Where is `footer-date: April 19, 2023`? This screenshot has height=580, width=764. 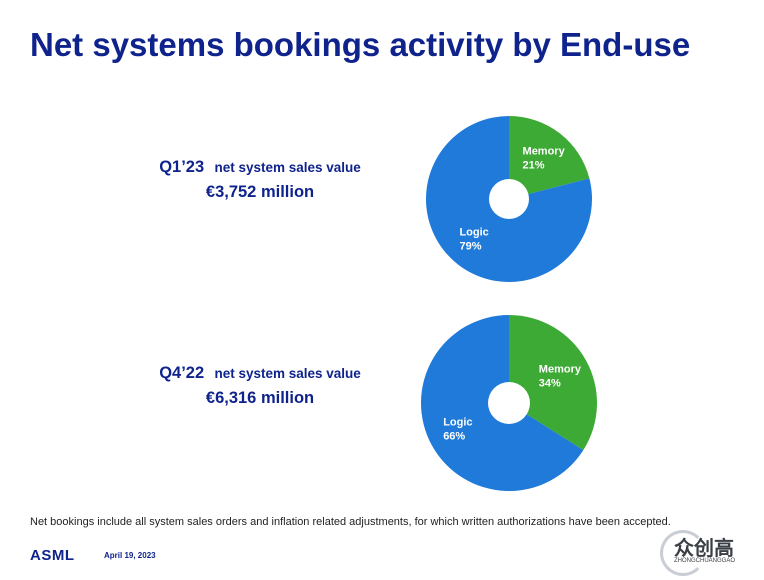
footer-date: April 19, 2023 is located at coordinates (130, 555).